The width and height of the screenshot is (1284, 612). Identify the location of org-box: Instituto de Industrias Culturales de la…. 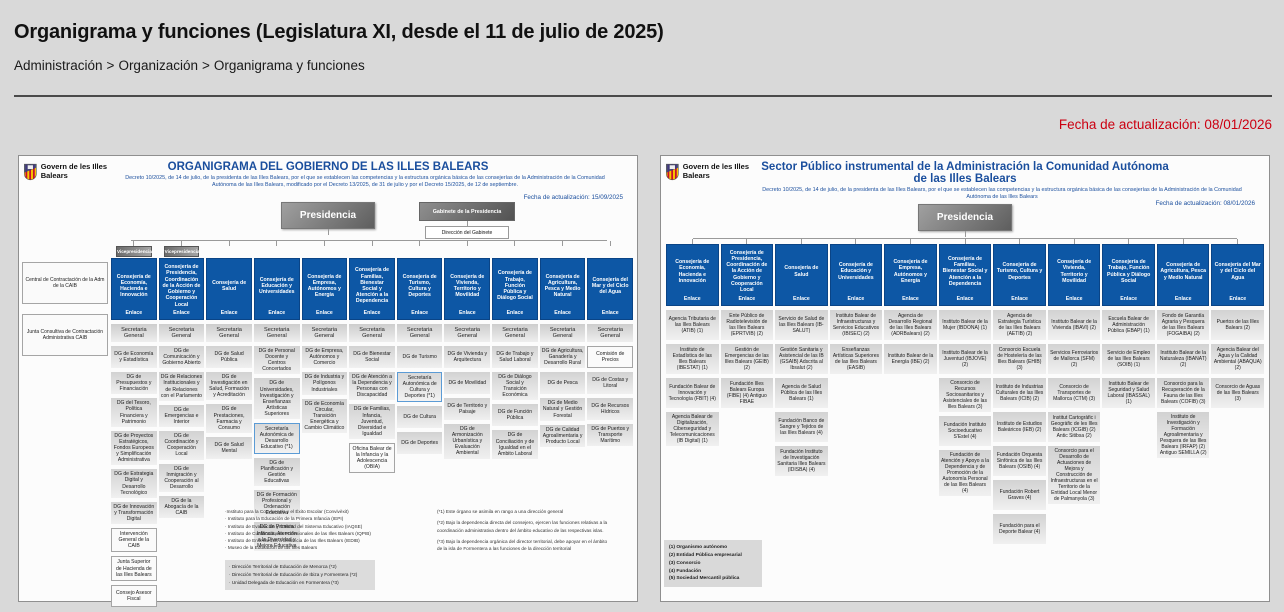
(1019, 392).